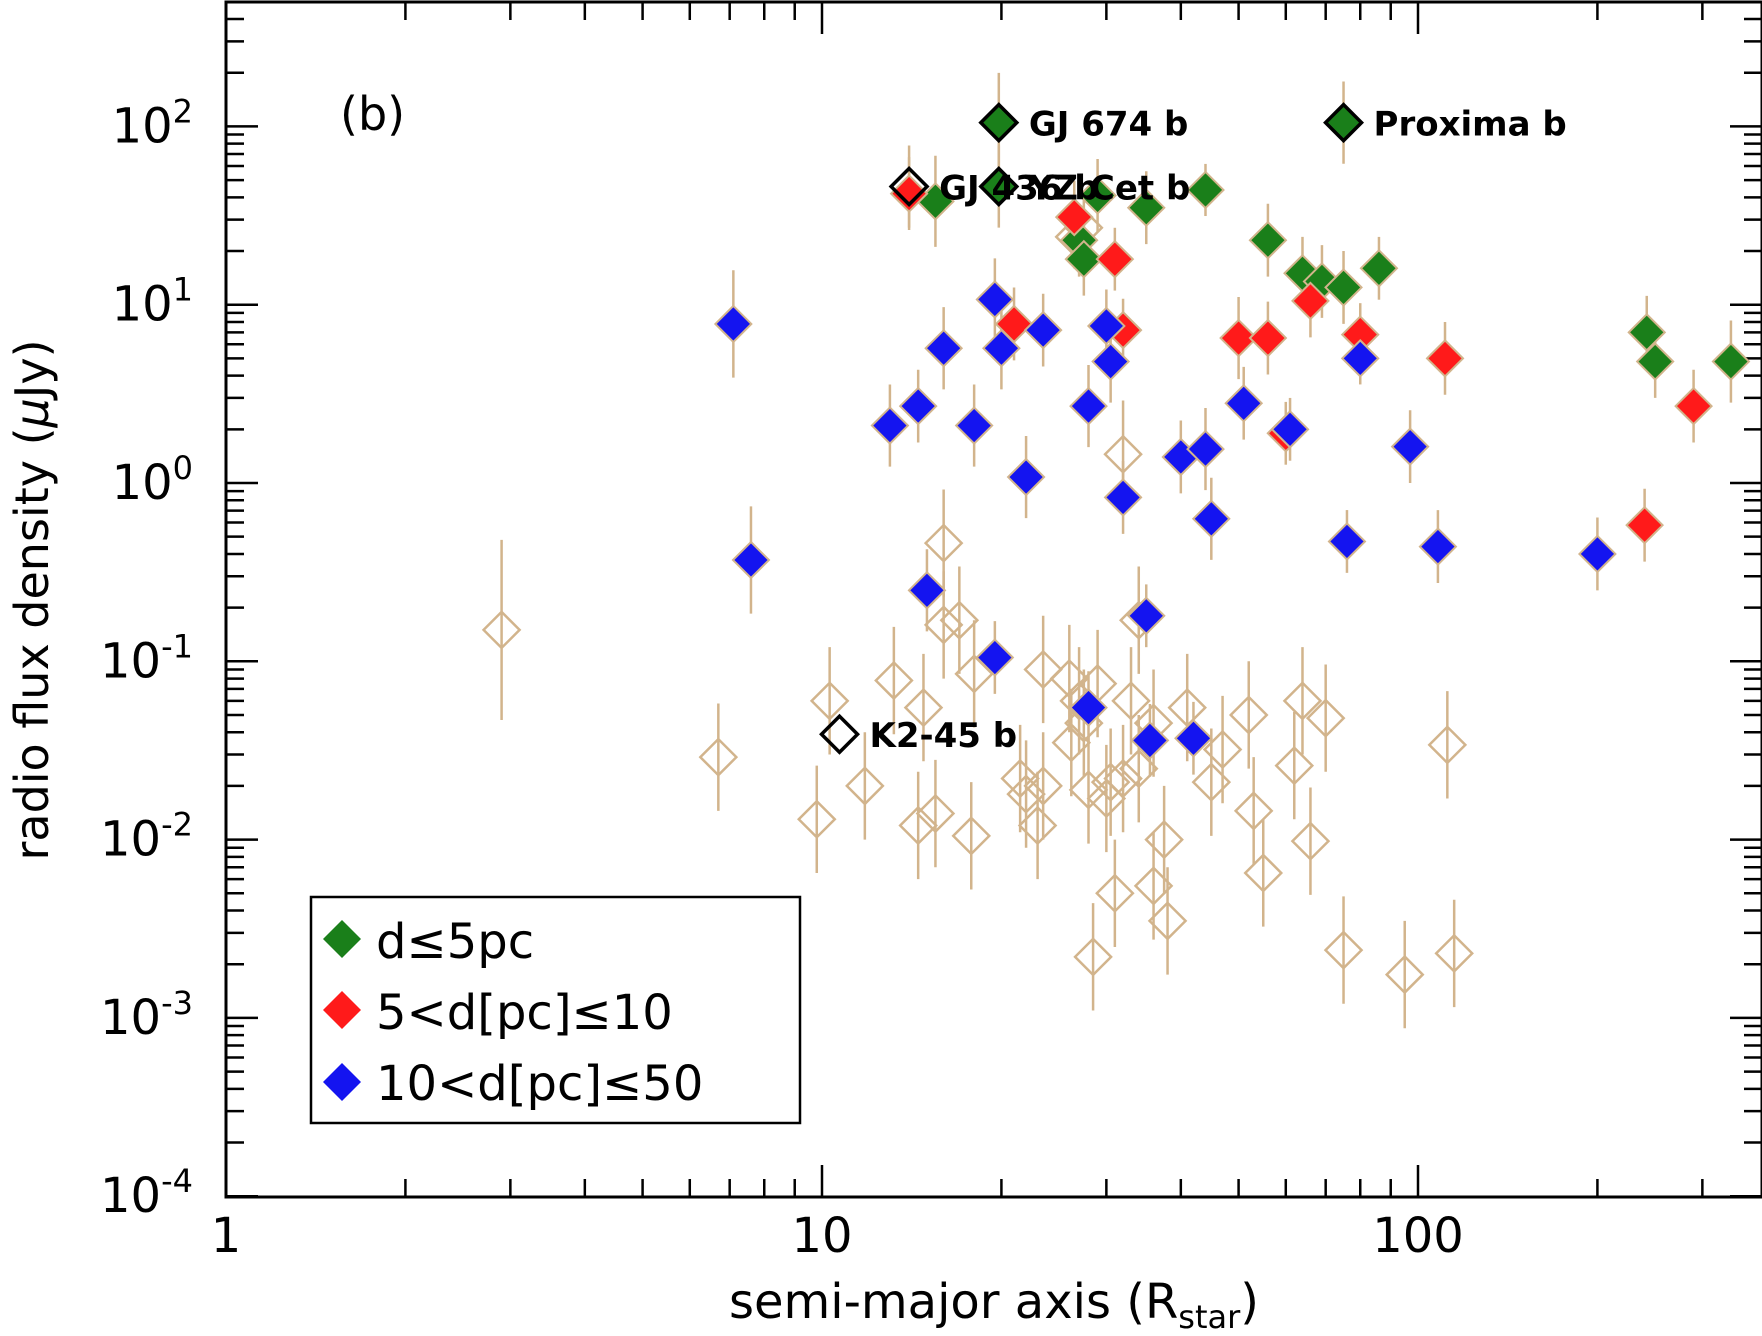 Image resolution: width=1762 pixels, height=1336 pixels. What do you see at coordinates (1249, 1302) in the screenshot?
I see `x-axis-title-end: )` at bounding box center [1249, 1302].